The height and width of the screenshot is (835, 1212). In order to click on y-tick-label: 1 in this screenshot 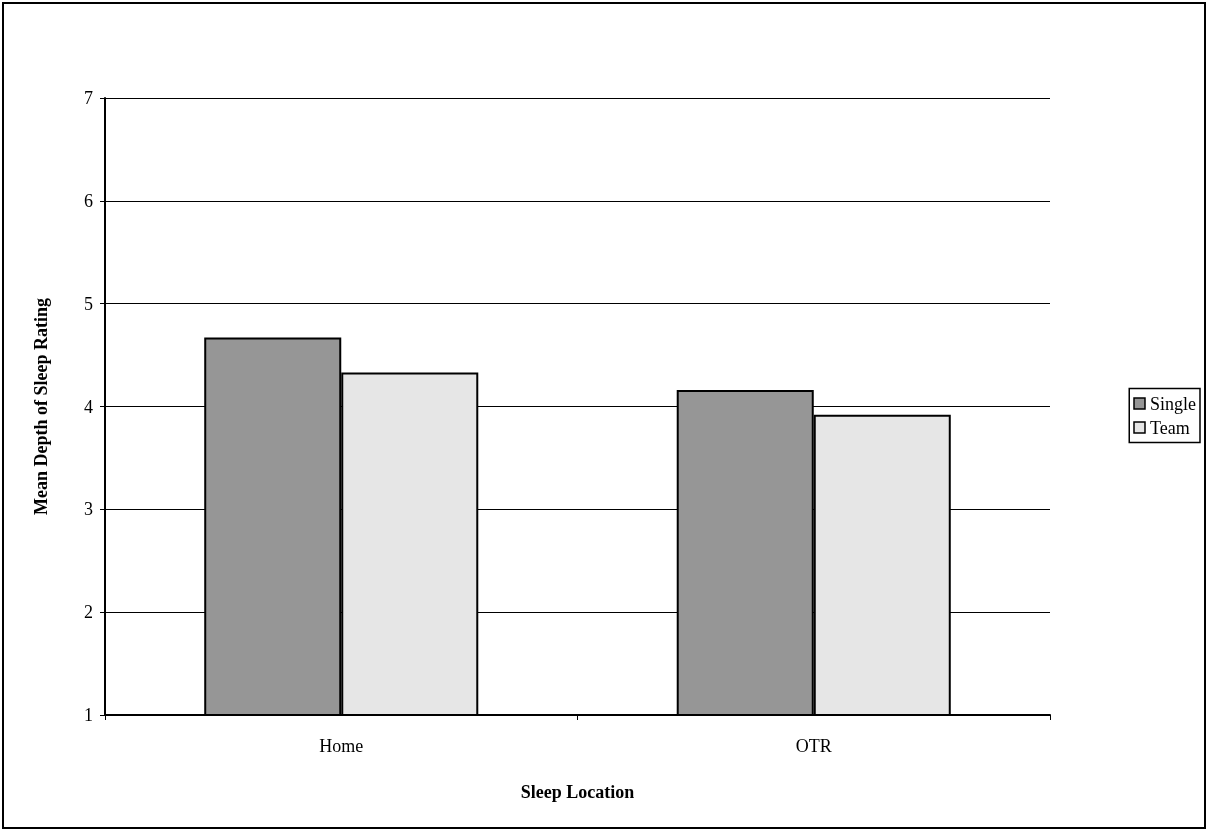, I will do `click(88, 715)`.